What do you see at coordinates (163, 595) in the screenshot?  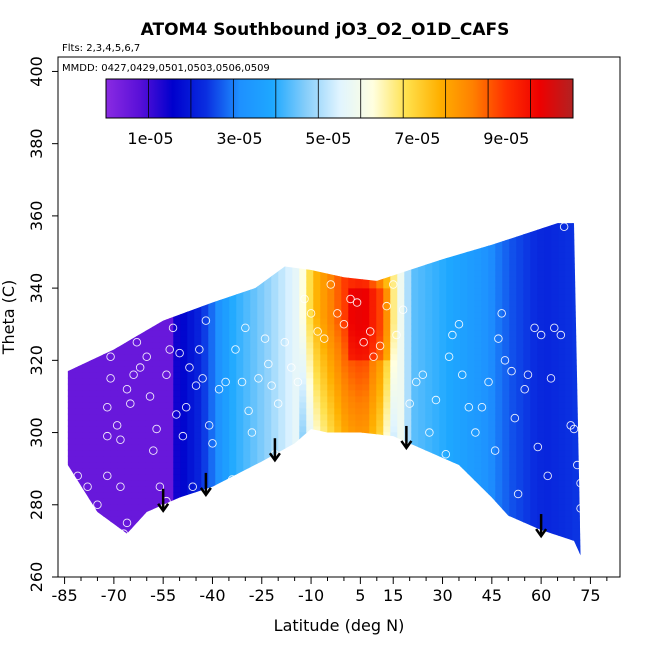 I see `x-tick-label: -55` at bounding box center [163, 595].